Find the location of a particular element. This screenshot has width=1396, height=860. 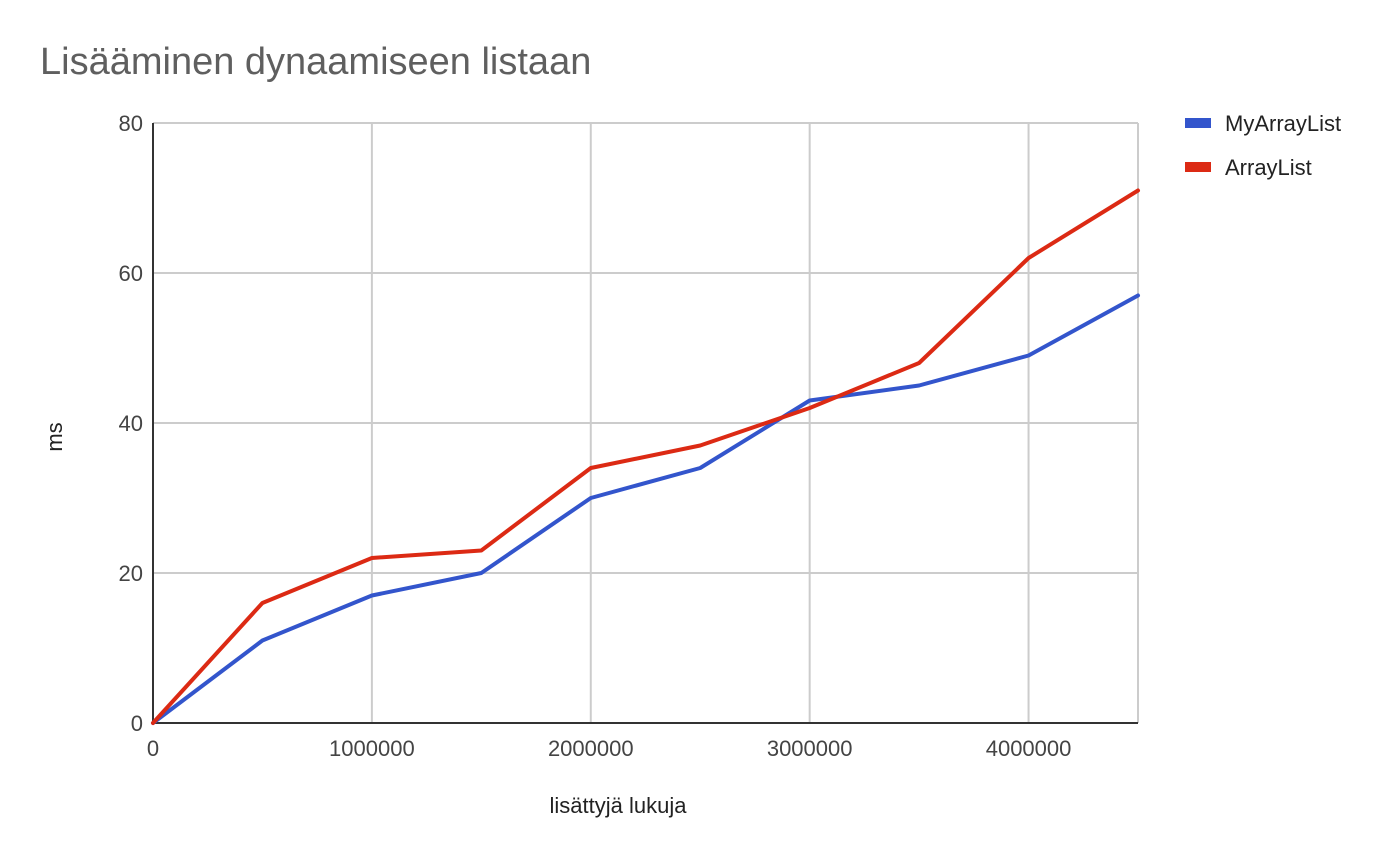

y-tick-label: 20 is located at coordinates (131, 573).